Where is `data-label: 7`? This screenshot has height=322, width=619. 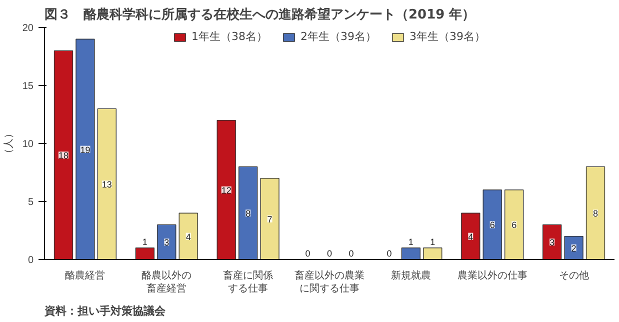 data-label: 7 is located at coordinates (269, 219).